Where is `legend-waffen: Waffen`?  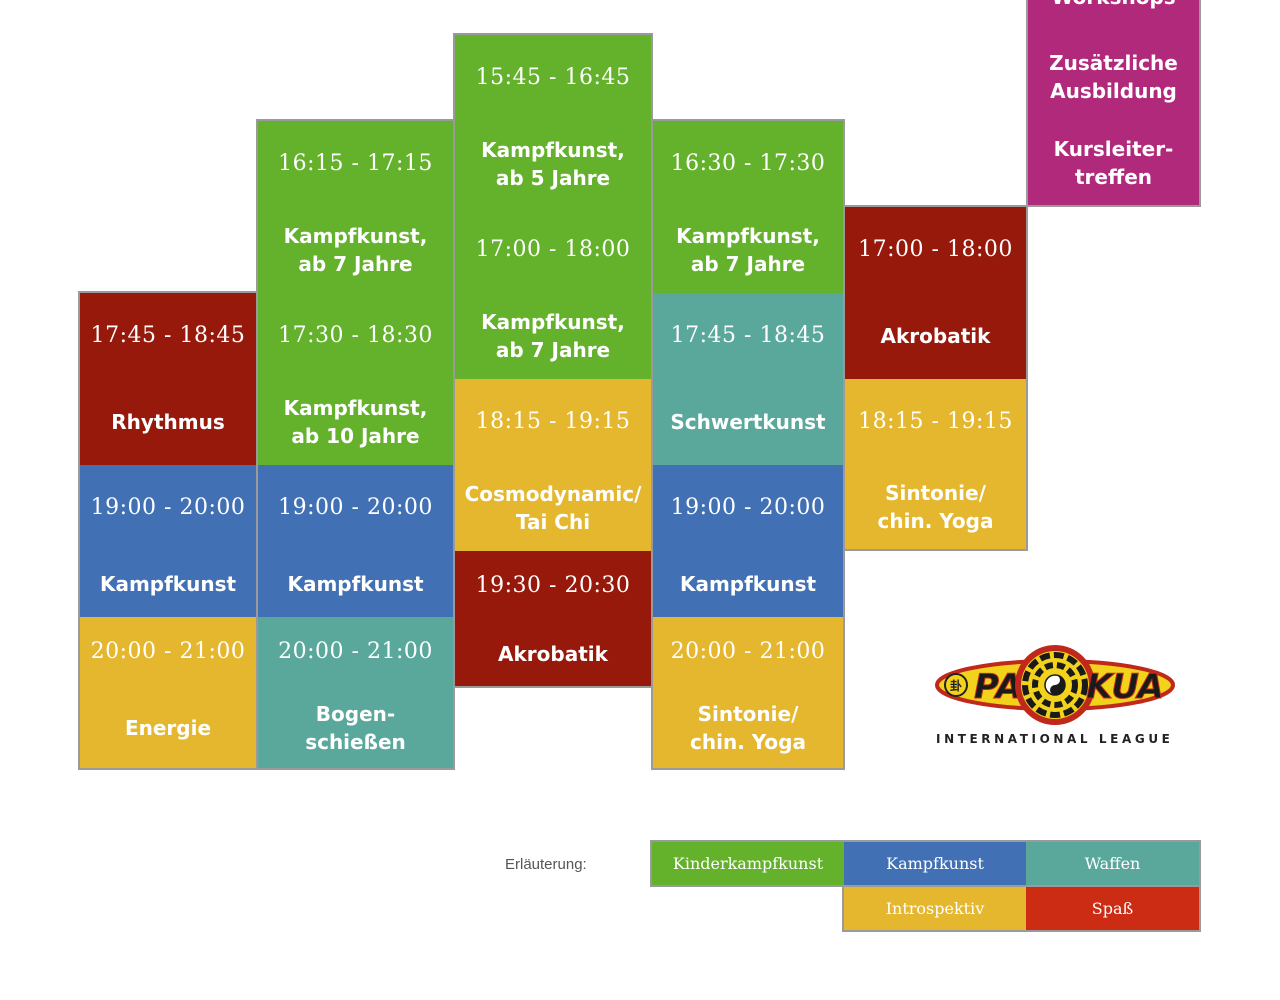
legend-waffen: Waffen is located at coordinates (1112, 863).